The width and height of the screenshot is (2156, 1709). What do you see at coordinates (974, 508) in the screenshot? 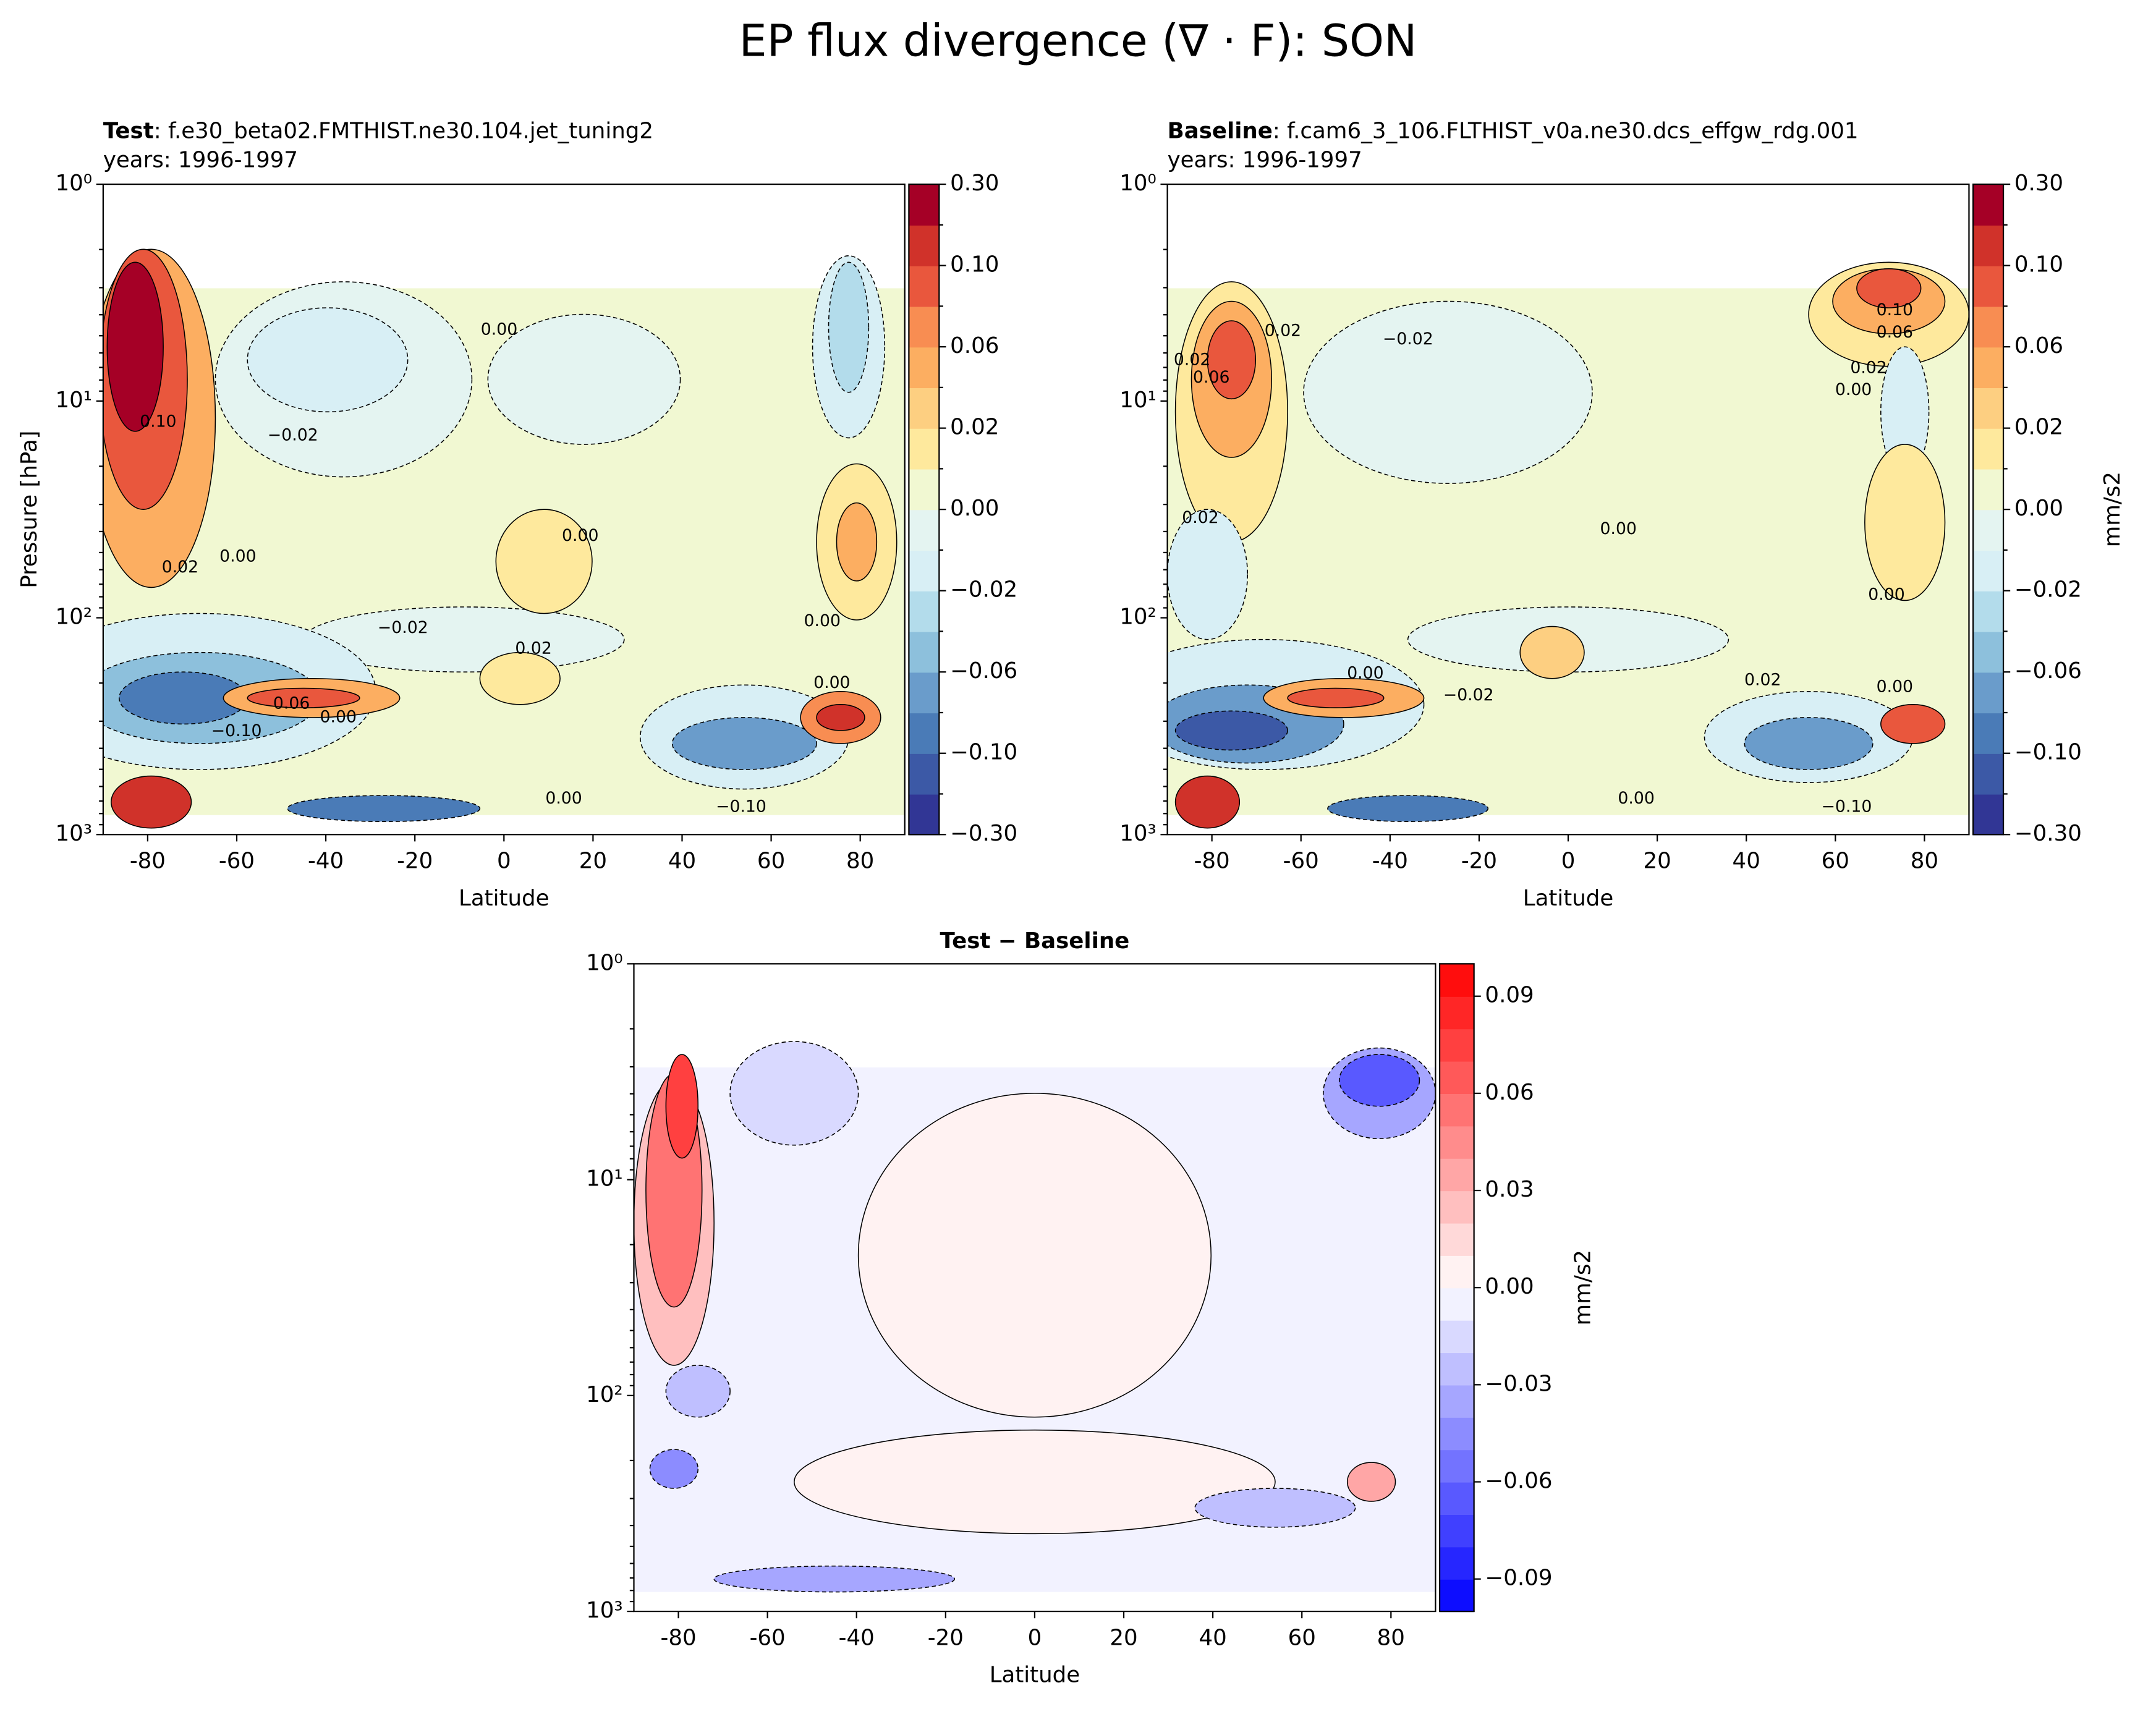
I see `colorbar-tick-label: 0.00` at bounding box center [974, 508].